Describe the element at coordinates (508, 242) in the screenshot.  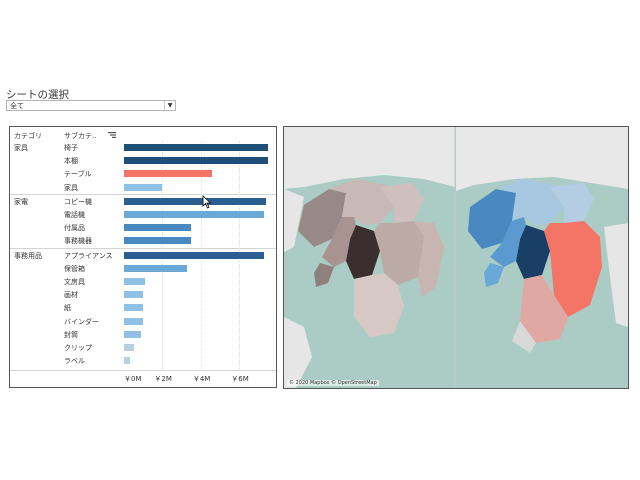
I see `region-hyogo-b` at that location.